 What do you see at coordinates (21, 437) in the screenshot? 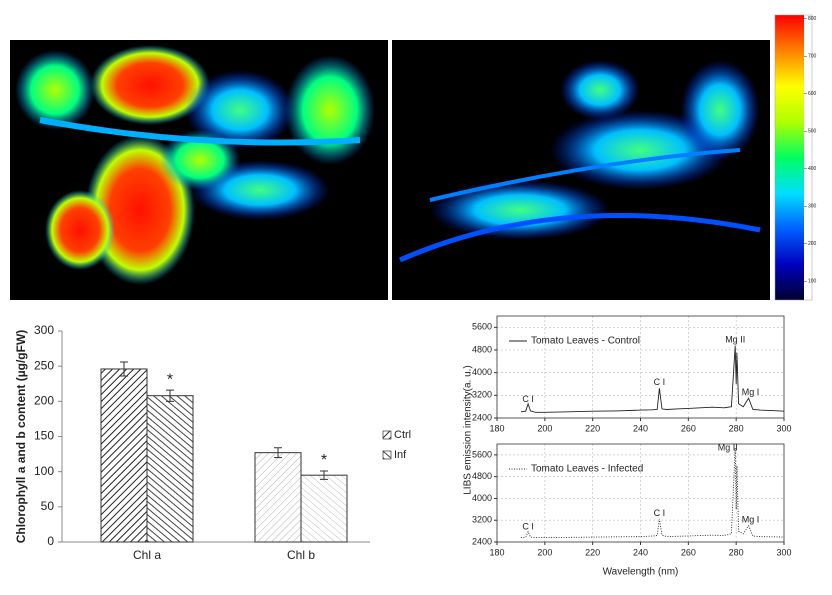
I see `y-axis-label: Chlorophyll a and b content (µg/gFW)` at bounding box center [21, 437].